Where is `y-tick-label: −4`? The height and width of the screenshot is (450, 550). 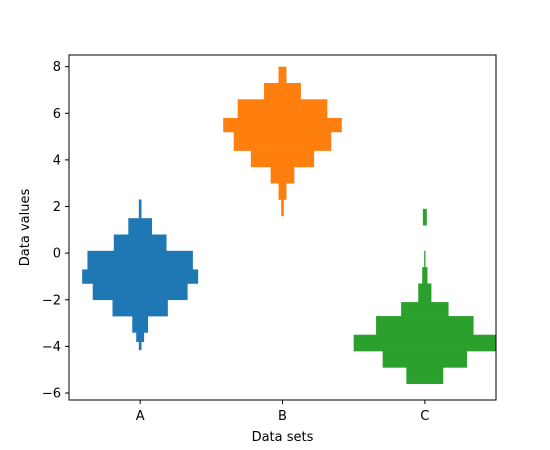
y-tick-label: −4 is located at coordinates (51, 347).